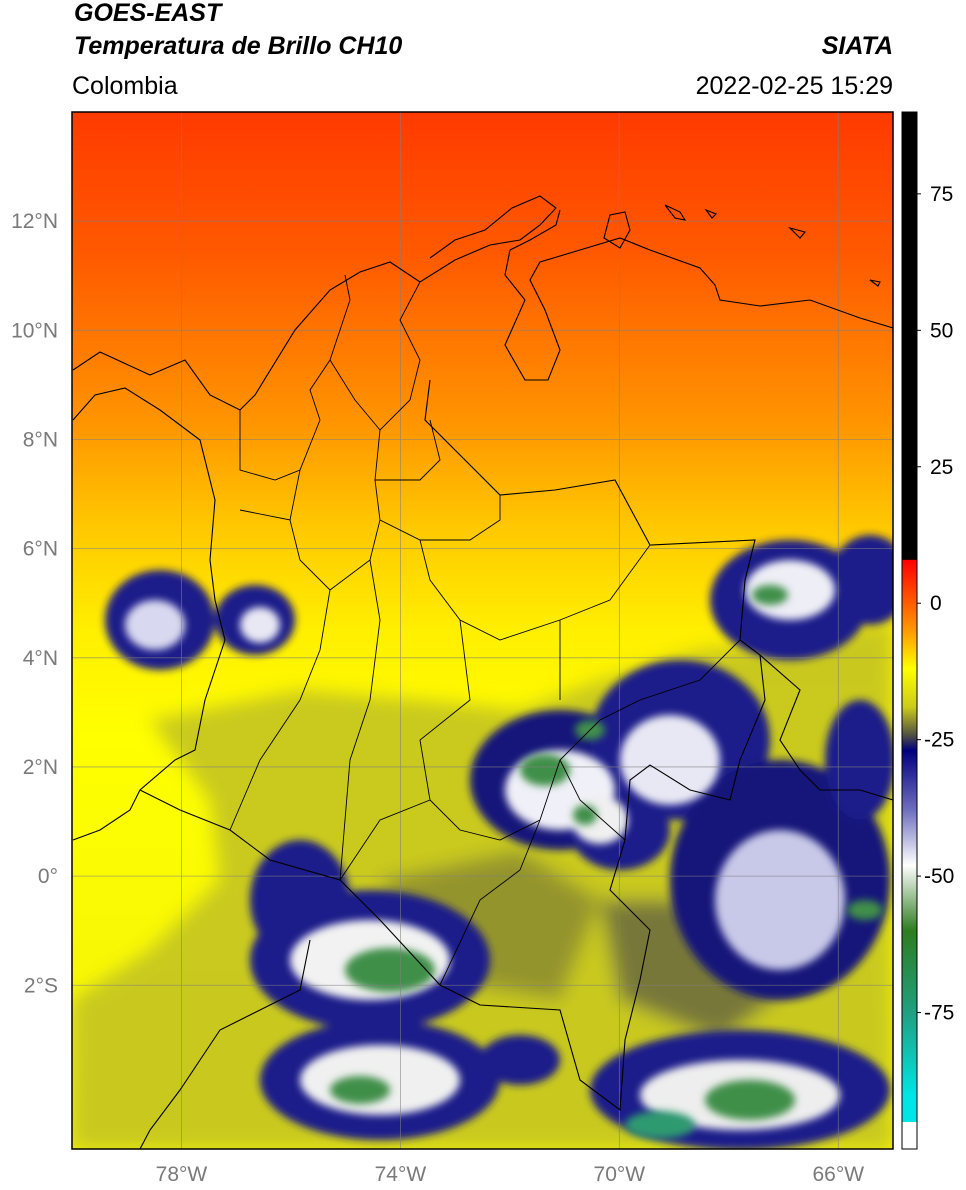 The width and height of the screenshot is (966, 1190). Describe the element at coordinates (857, 46) in the screenshot. I see `agency-label: SIATA` at that location.